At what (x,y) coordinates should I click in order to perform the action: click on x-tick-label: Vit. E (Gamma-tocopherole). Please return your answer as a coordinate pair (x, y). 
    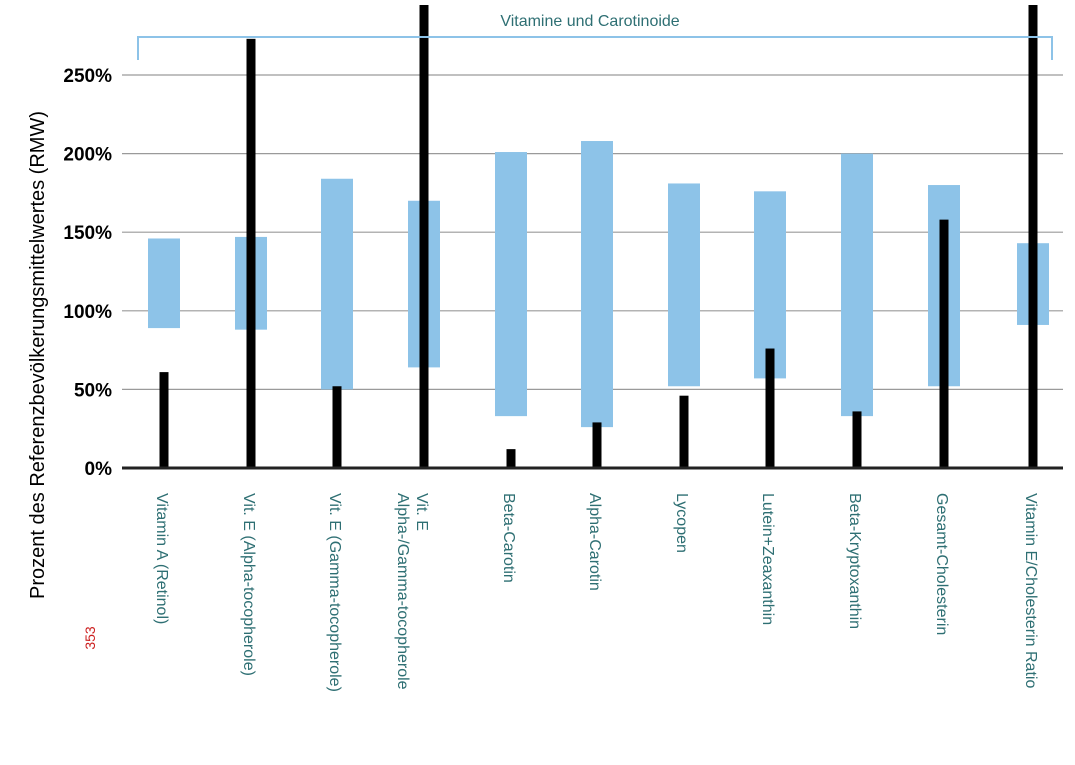
    Looking at the image, I should click on (334, 592).